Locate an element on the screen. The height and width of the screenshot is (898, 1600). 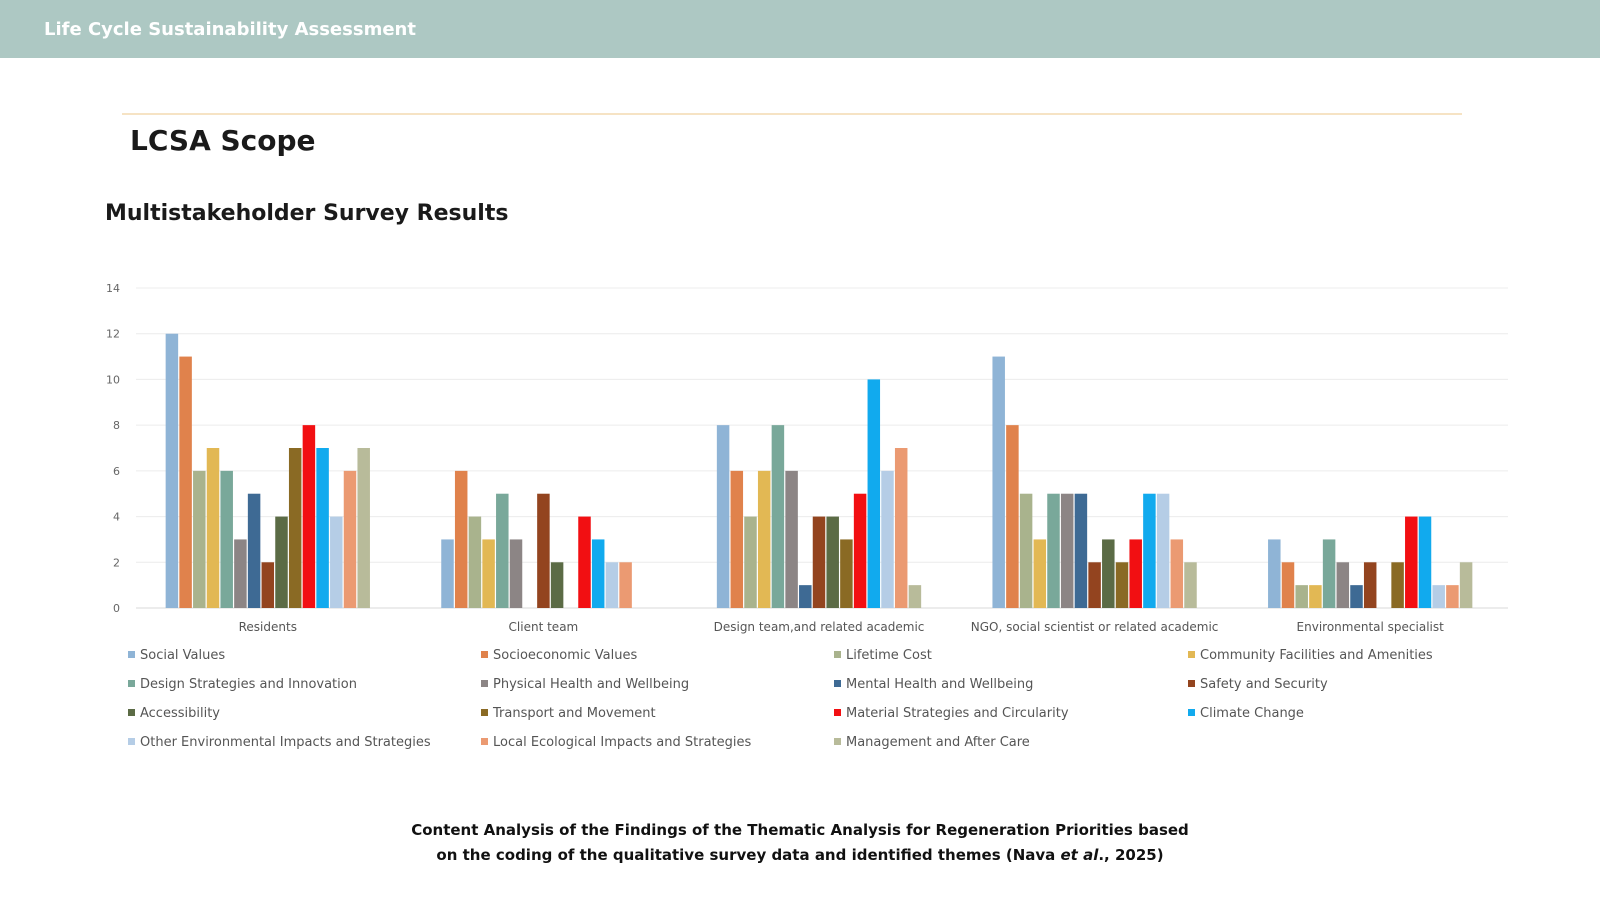
y-tick-label: 0 is located at coordinates (116, 608).